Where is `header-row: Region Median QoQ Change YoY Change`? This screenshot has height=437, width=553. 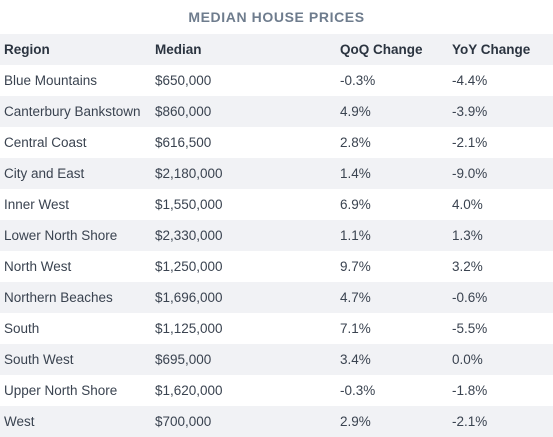 header-row: Region Median QoQ Change YoY Change is located at coordinates (276, 49).